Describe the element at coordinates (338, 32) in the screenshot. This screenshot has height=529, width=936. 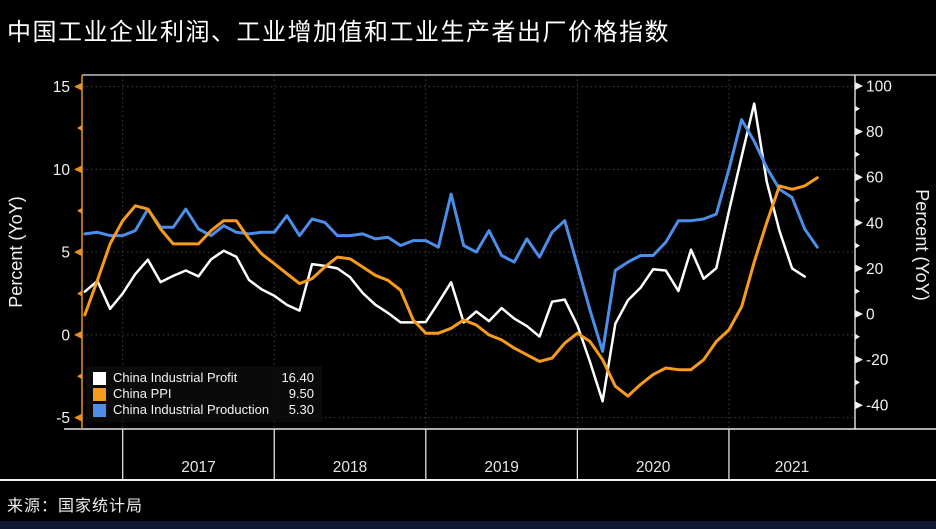
I see `chart-title: 中国工业企业利润、工业增加值和工业生产者出厂价格指数` at that location.